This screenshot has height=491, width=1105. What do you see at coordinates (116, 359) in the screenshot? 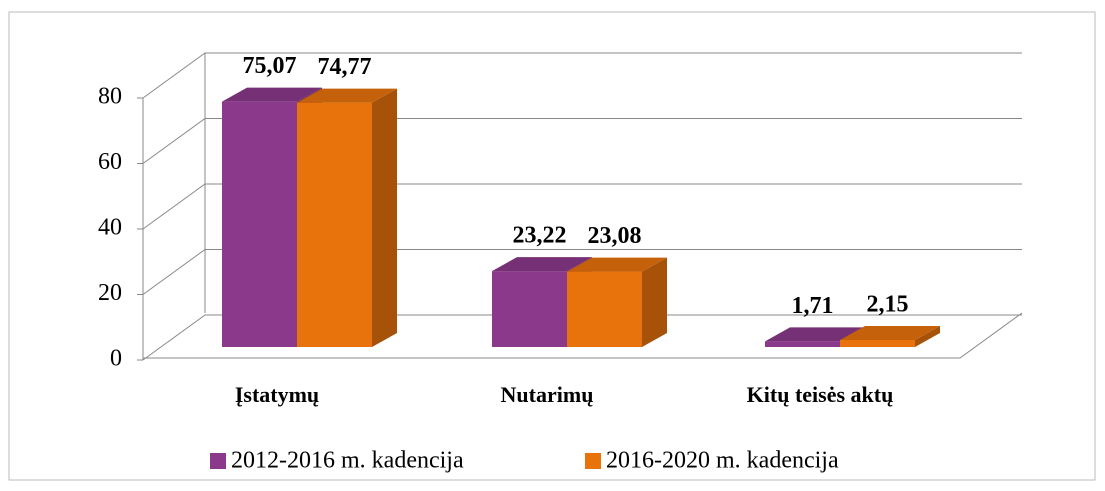
I see `y-tick-label: 0` at bounding box center [116, 359].